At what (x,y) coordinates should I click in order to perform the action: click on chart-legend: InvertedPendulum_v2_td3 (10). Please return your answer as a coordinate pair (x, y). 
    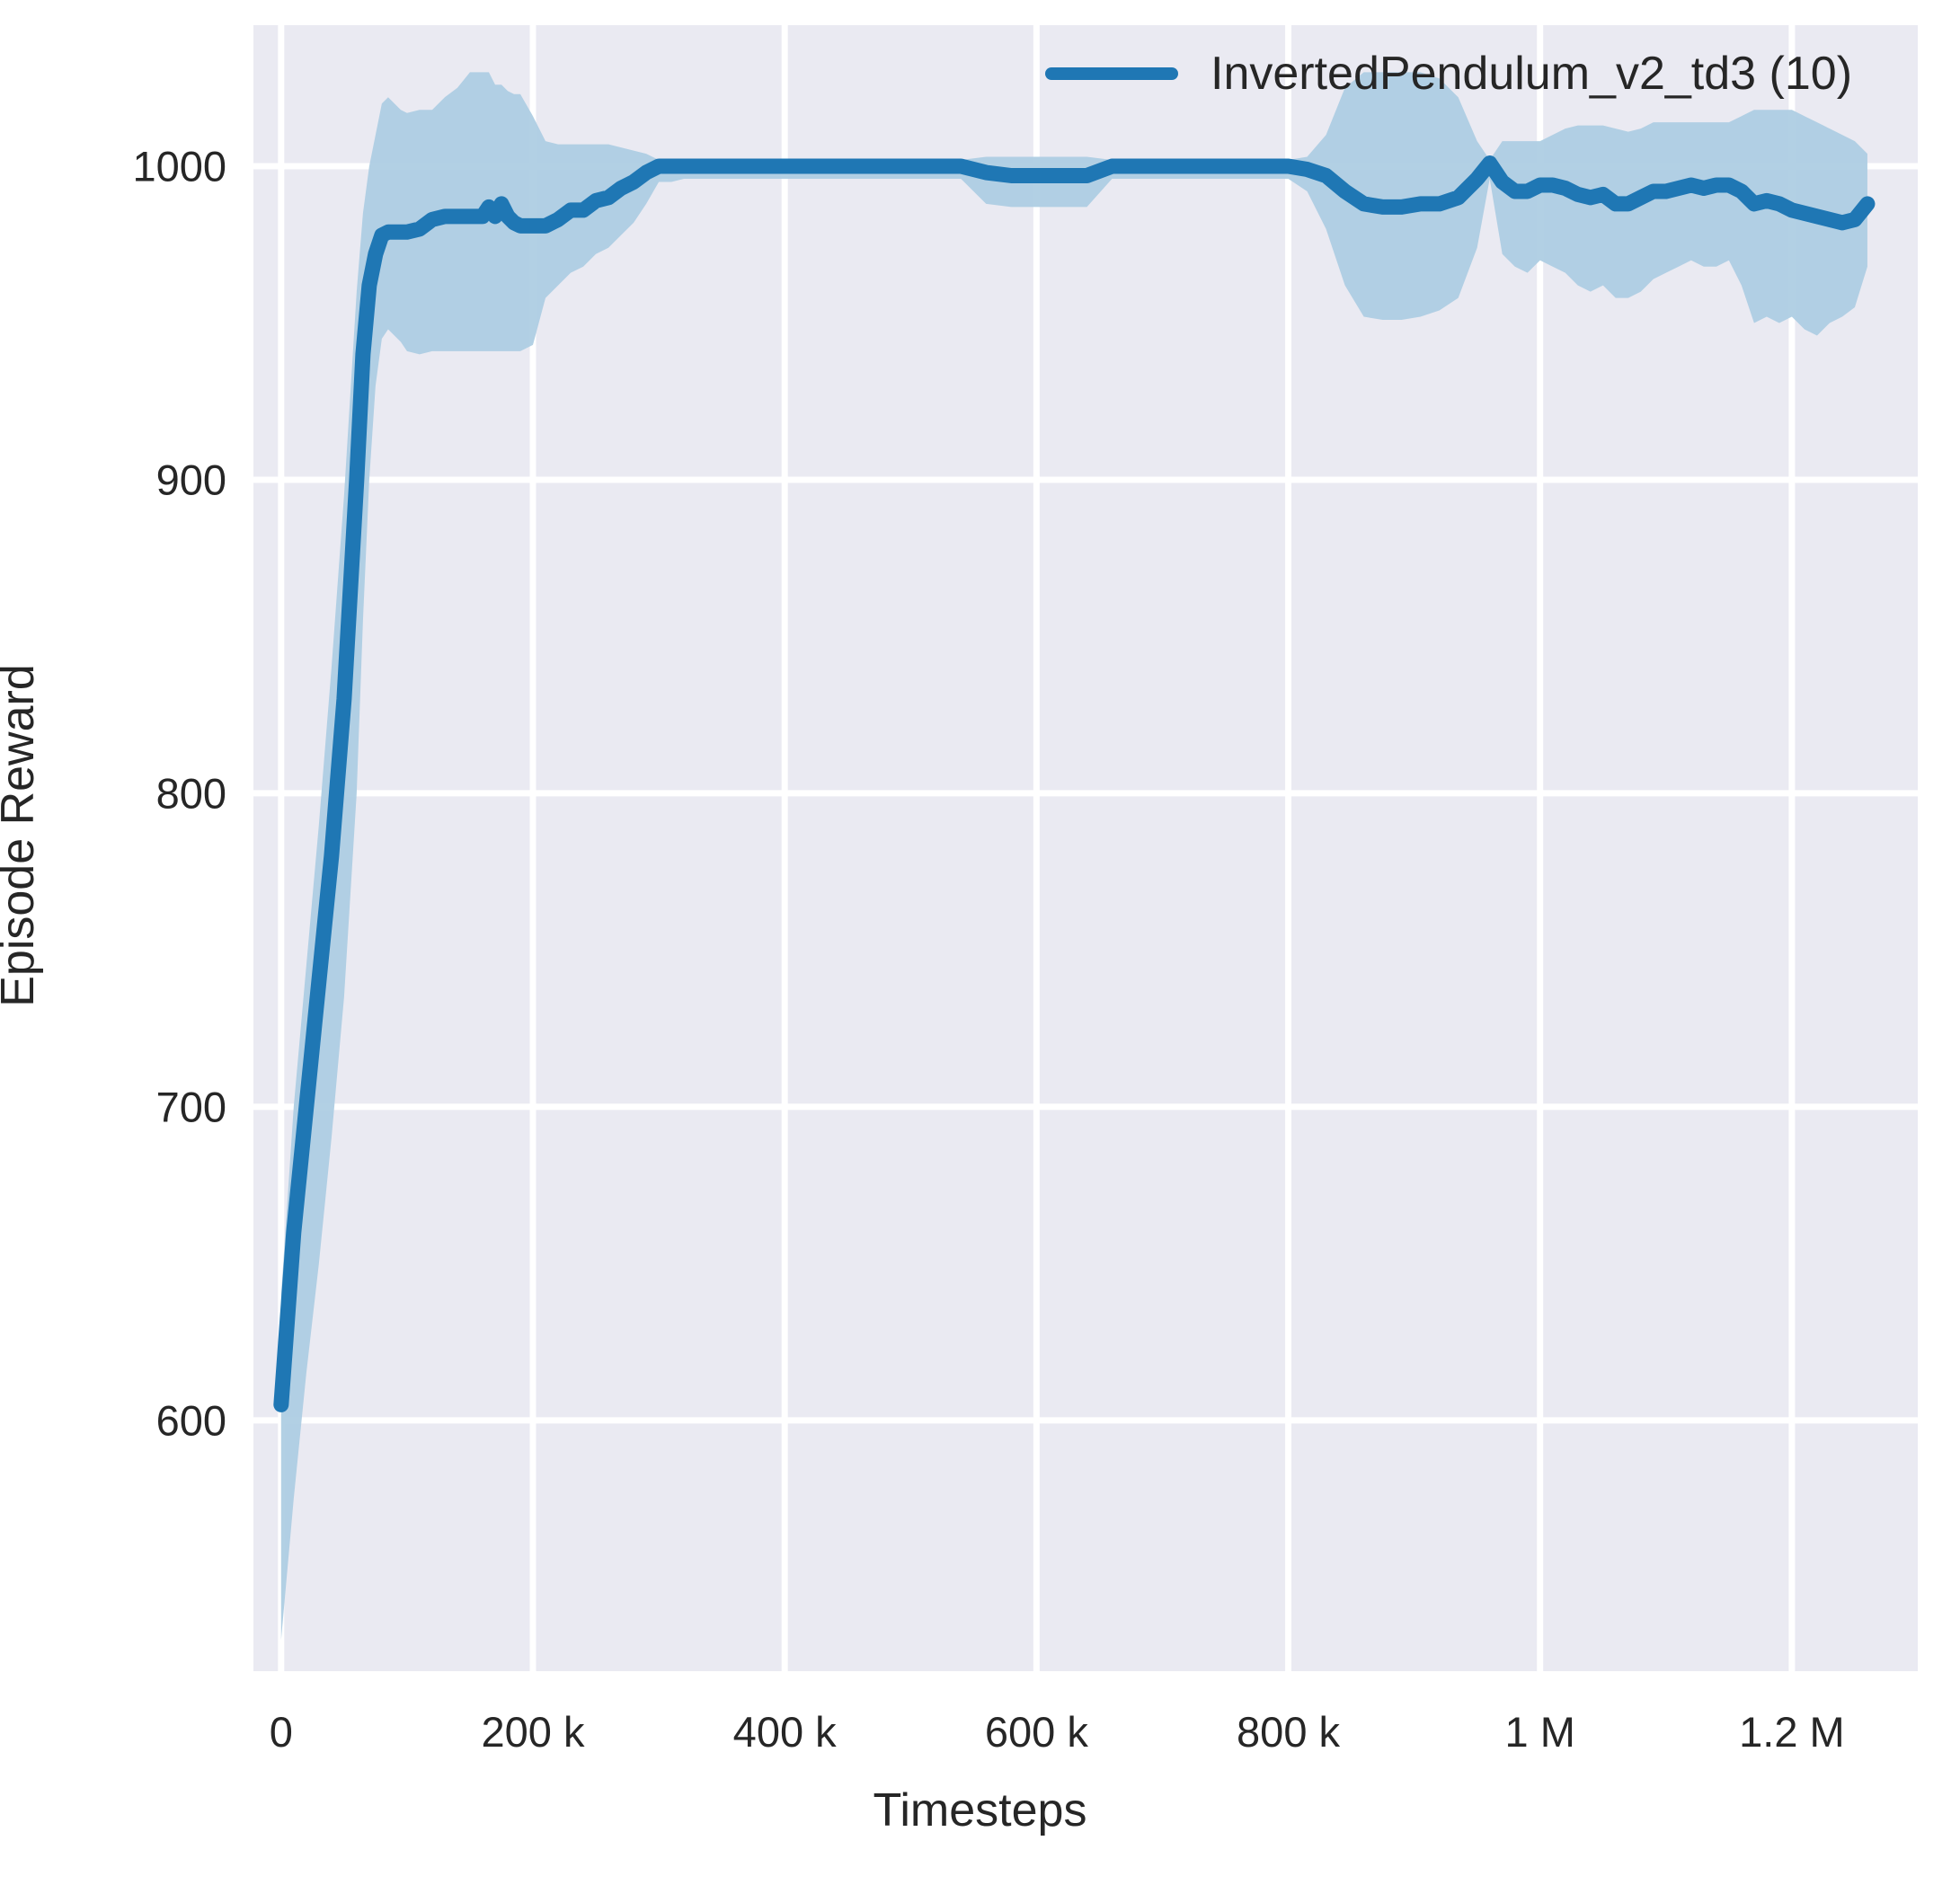
    Looking at the image, I should click on (1448, 74).